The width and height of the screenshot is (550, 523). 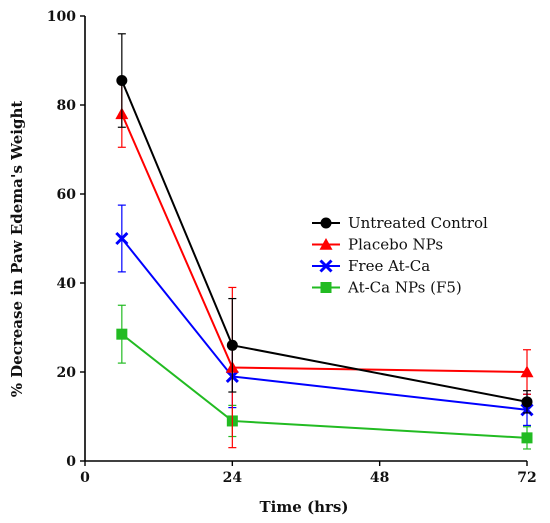 What do you see at coordinates (17, 249) in the screenshot?
I see `y-axis-title: % Decrease in Paw Edema's Weight` at bounding box center [17, 249].